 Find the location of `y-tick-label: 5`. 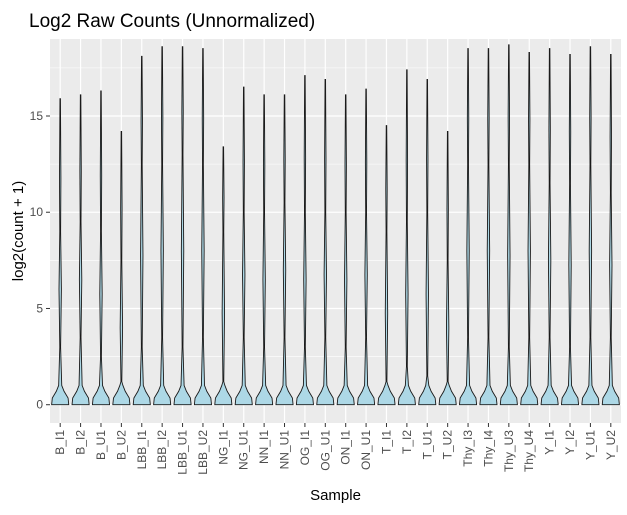

y-tick-label: 5 is located at coordinates (39, 308).